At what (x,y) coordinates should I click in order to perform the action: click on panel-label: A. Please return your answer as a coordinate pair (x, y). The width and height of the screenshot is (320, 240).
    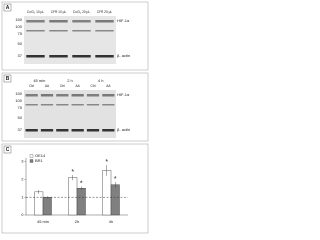
    Looking at the image, I should click on (8, 8).